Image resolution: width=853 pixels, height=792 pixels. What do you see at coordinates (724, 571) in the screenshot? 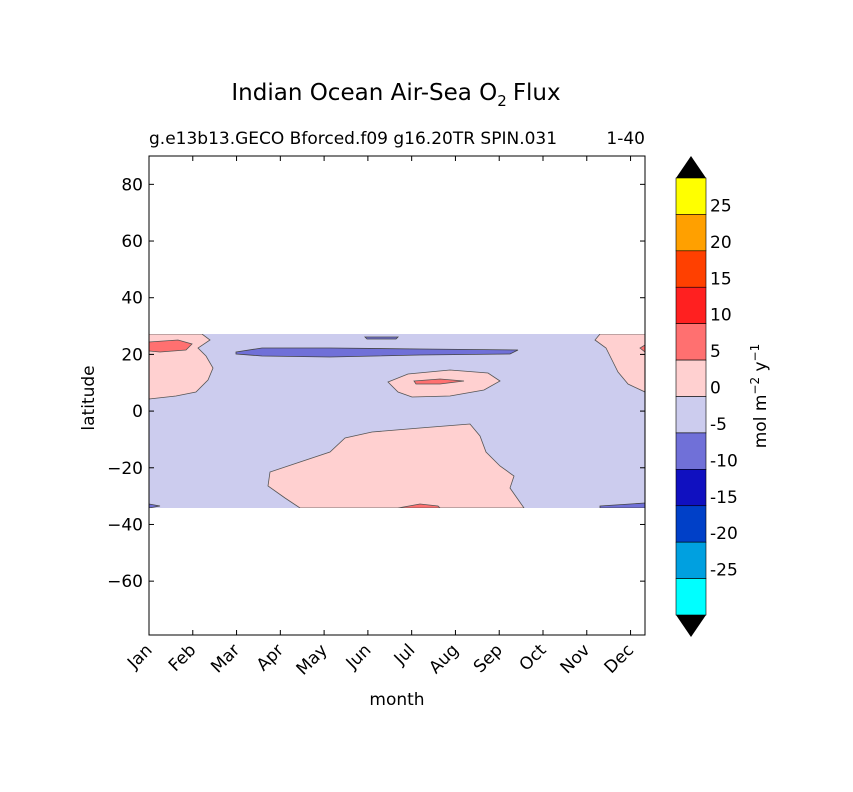
I see `colorbar-tick-label: -25` at bounding box center [724, 571].